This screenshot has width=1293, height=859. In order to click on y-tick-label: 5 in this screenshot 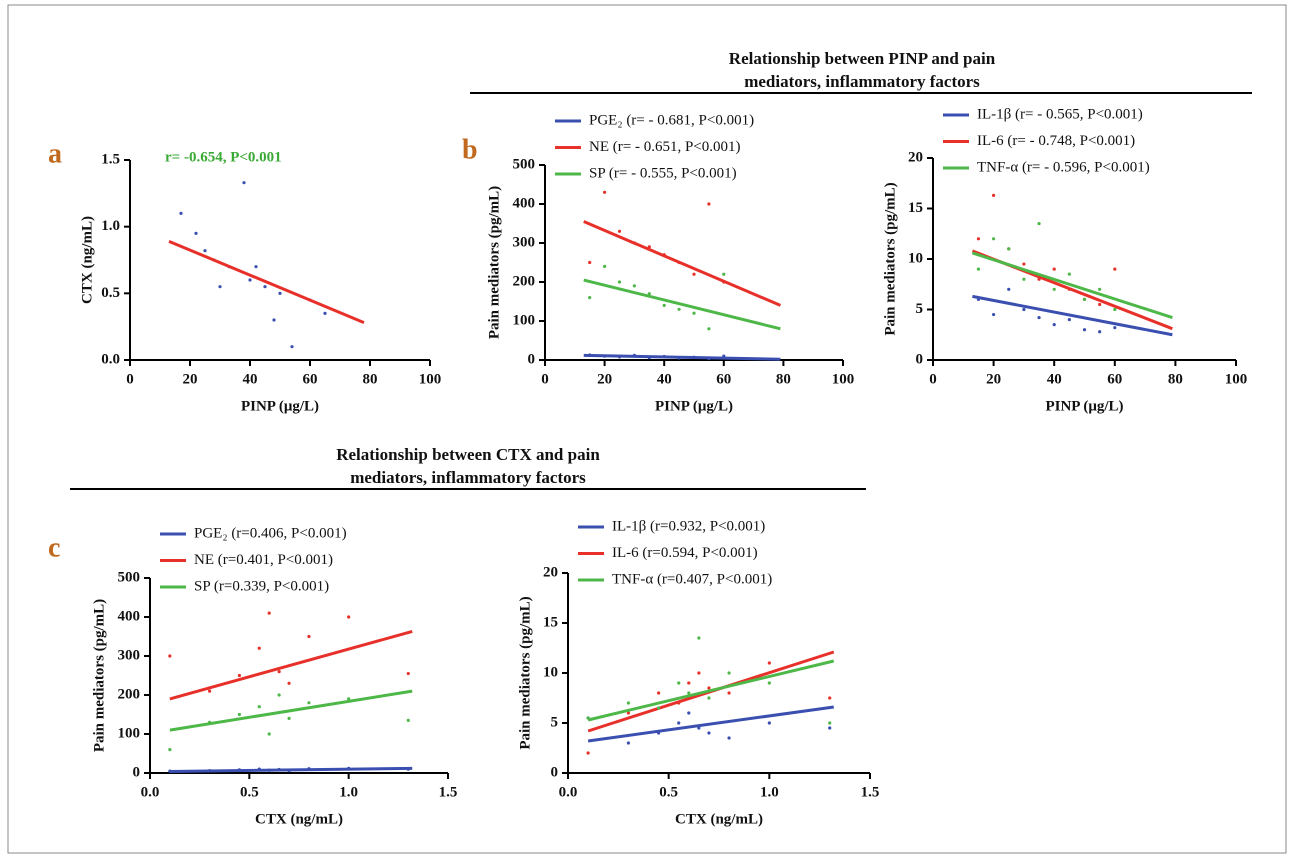, I will do `click(555, 722)`.